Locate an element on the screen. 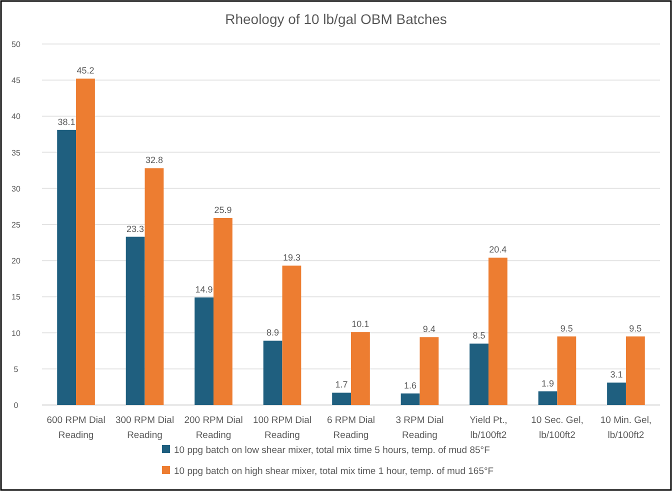 Image resolution: width=672 pixels, height=491 pixels. y-tick-label: 20 is located at coordinates (16, 261).